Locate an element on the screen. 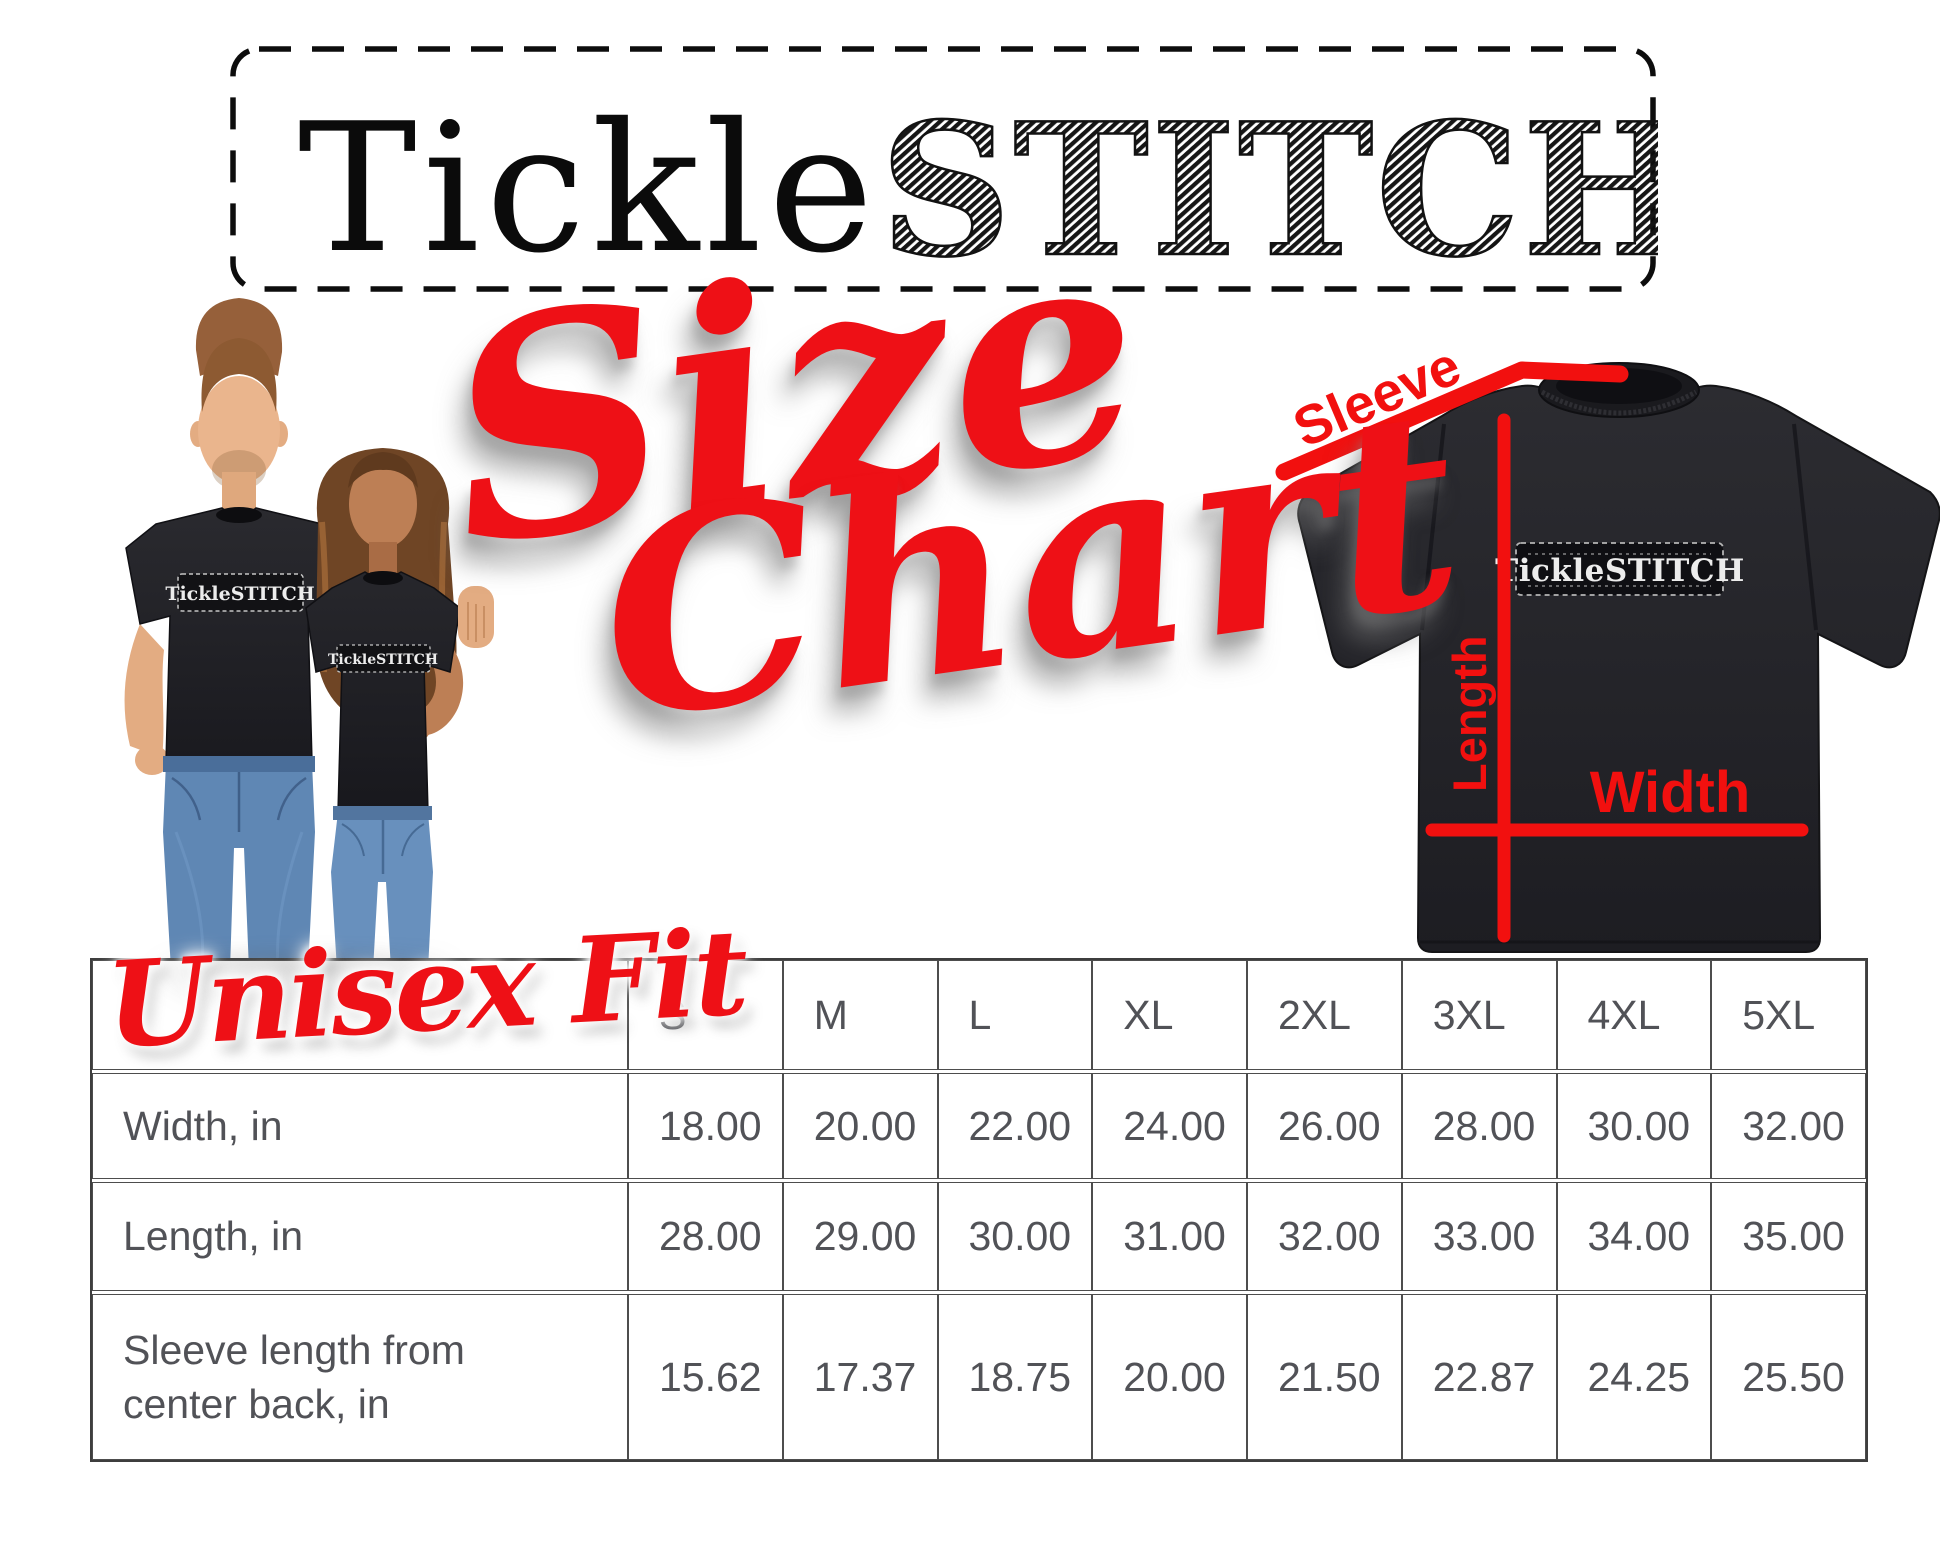 The height and width of the screenshot is (1557, 1946). row-label-length: Length, in is located at coordinates (360, 1236).